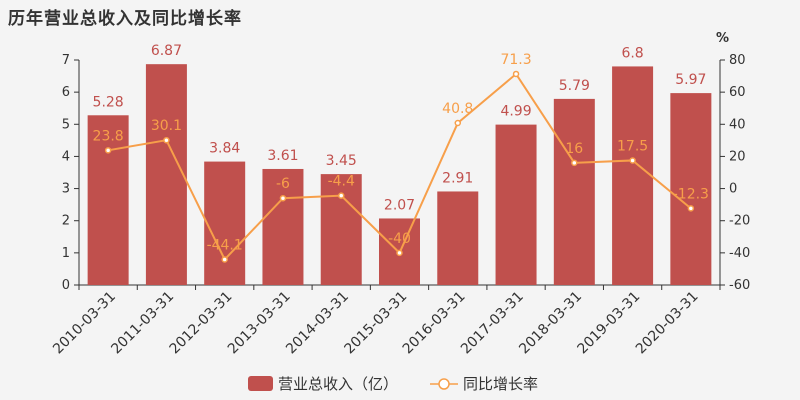 The height and width of the screenshot is (400, 800). I want to click on bar-value-label: 3.45, so click(341, 161).